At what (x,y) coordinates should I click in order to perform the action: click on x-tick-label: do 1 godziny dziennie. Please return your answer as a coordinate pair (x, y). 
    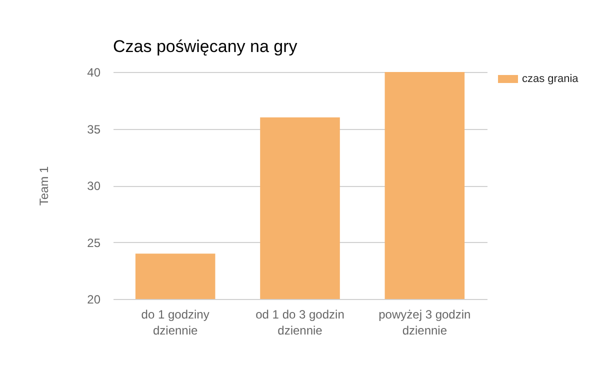
    Looking at the image, I should click on (175, 323).